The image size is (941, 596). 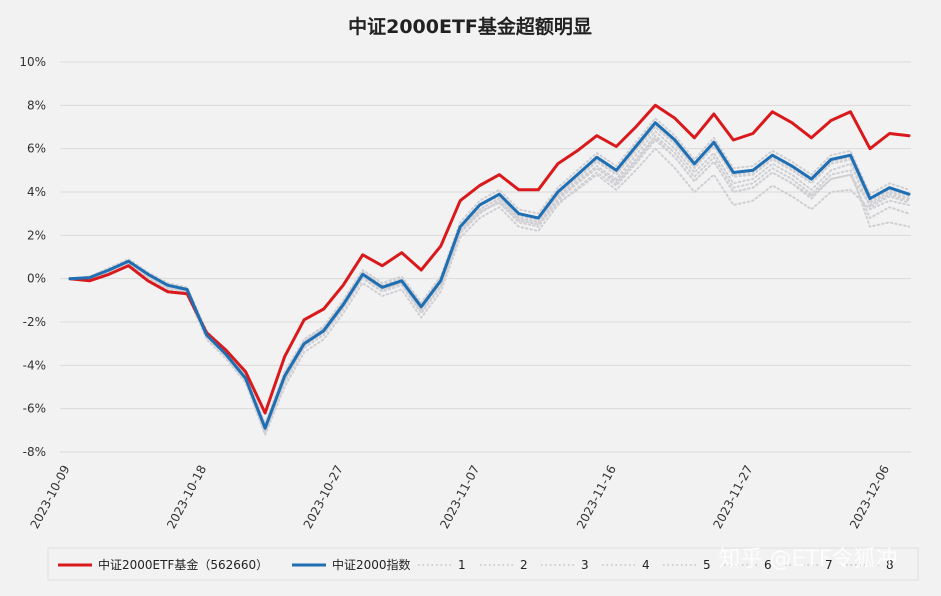 What do you see at coordinates (768, 565) in the screenshot?
I see `legend-label-7: 6` at bounding box center [768, 565].